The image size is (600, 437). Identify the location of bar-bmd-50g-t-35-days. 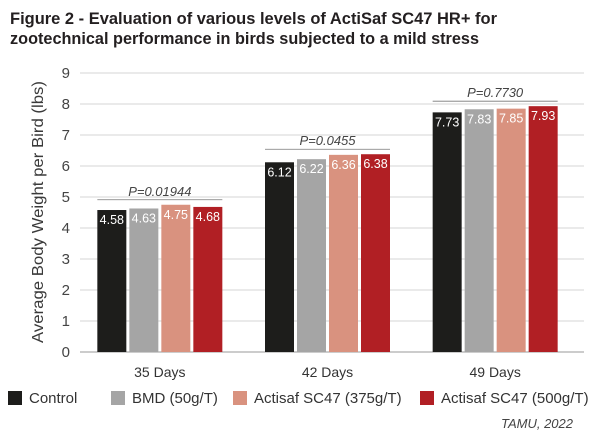
(144, 280).